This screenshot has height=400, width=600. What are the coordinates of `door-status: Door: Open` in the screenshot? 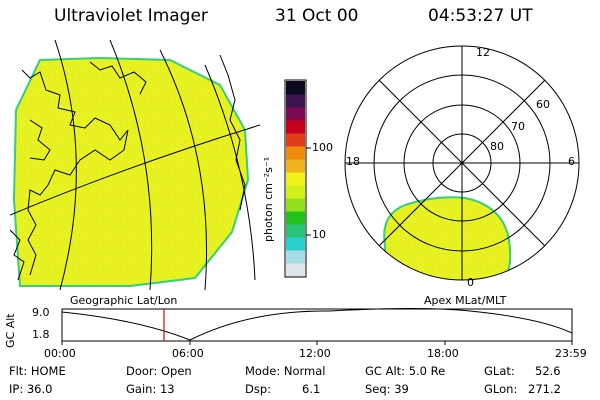 It's located at (159, 371).